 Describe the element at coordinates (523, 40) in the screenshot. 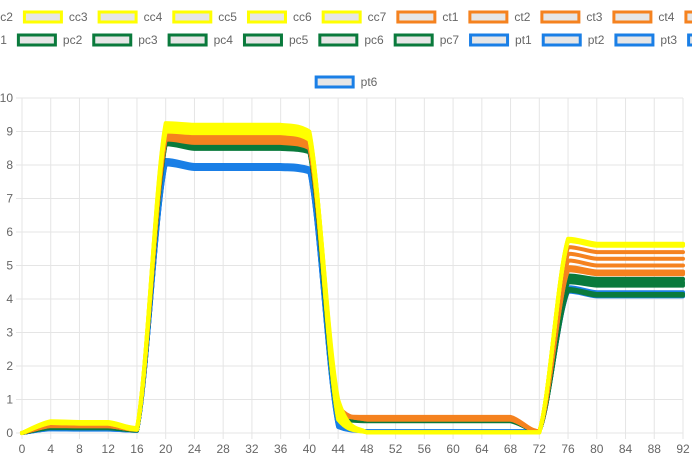

I see `legend-label-pt1: pt1` at that location.